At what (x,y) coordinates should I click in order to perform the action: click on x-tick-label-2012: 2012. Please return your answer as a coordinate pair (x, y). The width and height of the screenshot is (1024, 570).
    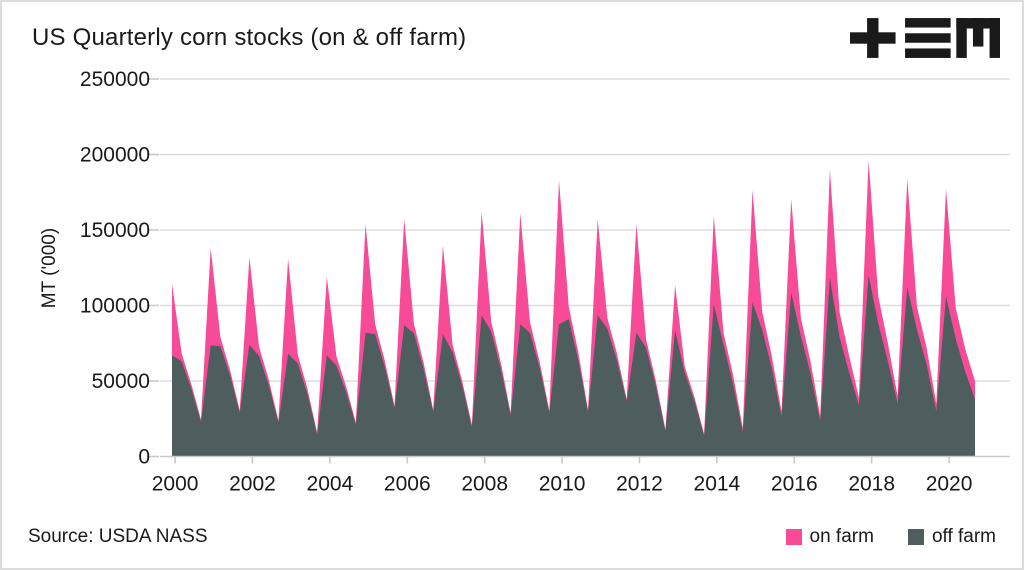
    Looking at the image, I should click on (639, 484).